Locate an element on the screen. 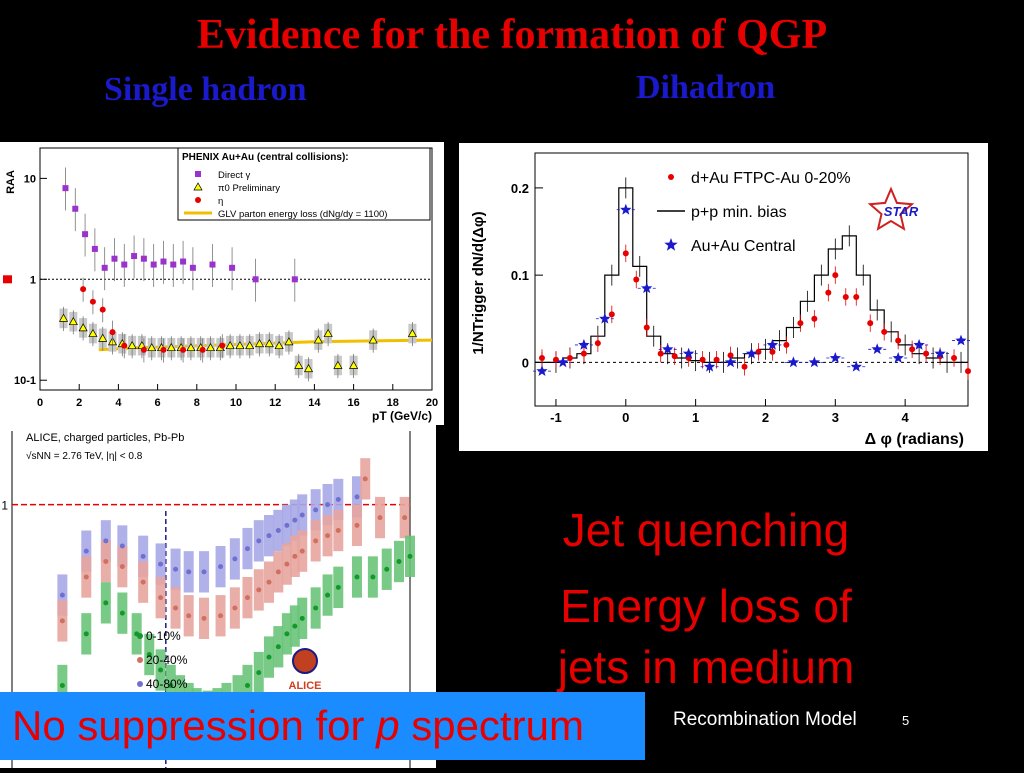 The image size is (1024, 773). phenix-x-tick-label: 16 is located at coordinates (353, 403).